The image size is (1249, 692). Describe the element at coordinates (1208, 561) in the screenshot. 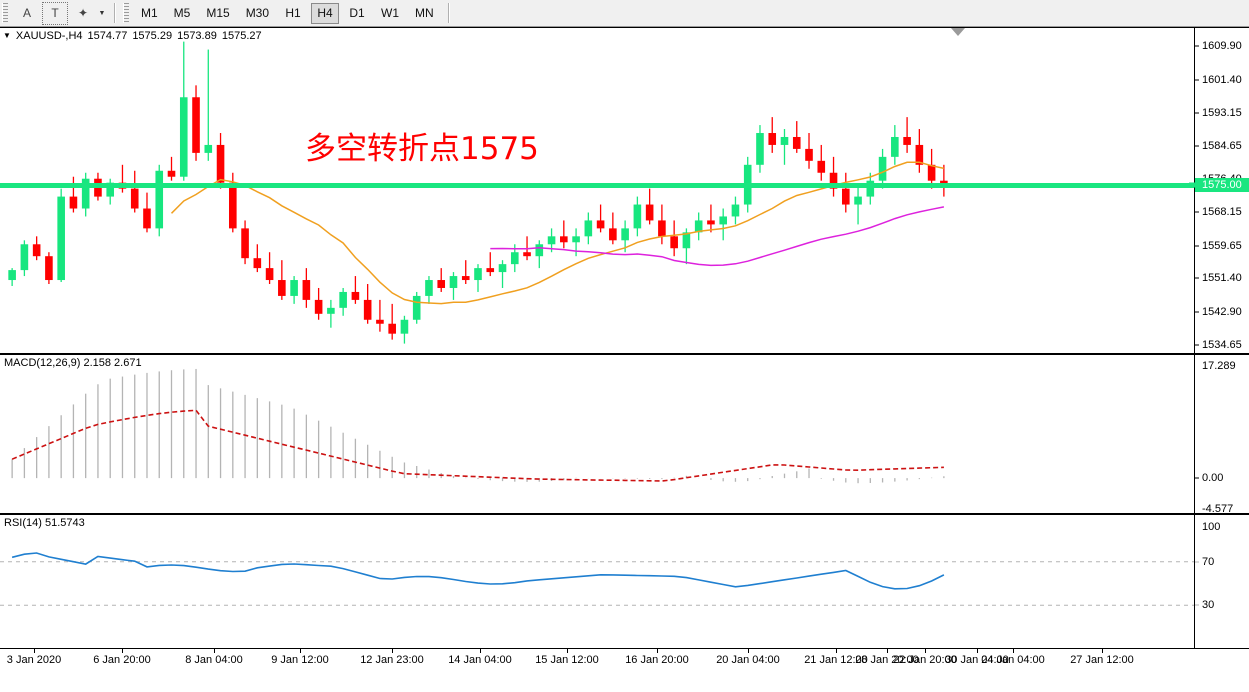

I see `rsi-axis-label: 70` at that location.